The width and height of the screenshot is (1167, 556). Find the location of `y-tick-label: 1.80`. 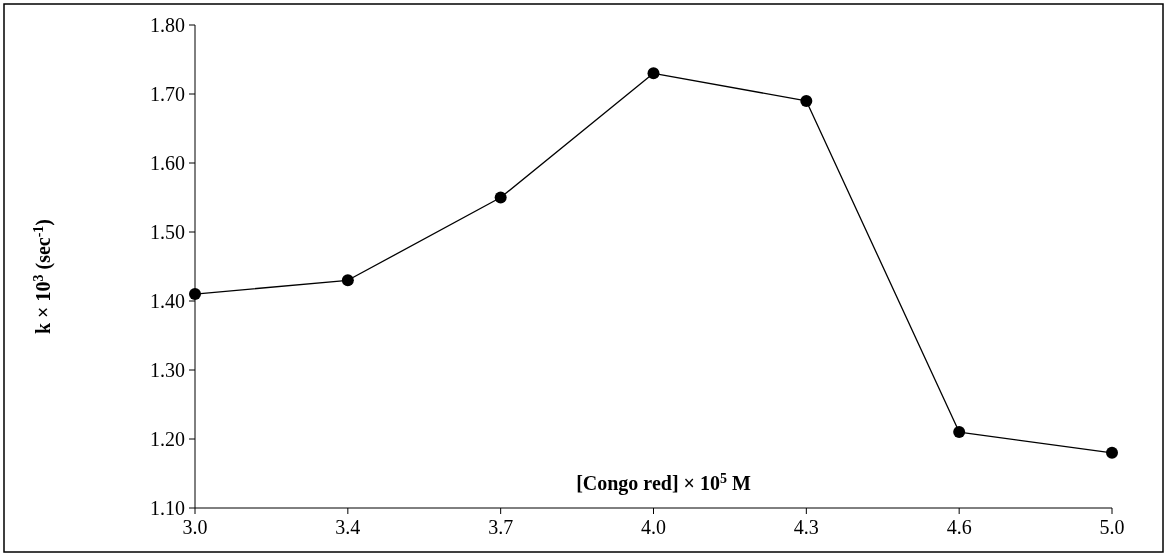

y-tick-label: 1.80 is located at coordinates (167, 25).